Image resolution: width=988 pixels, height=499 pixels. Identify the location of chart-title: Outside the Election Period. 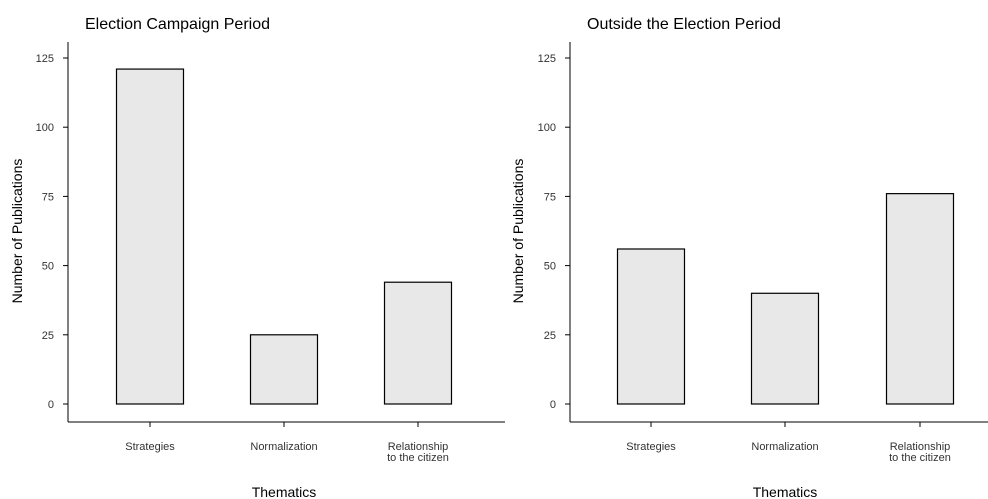
(684, 24).